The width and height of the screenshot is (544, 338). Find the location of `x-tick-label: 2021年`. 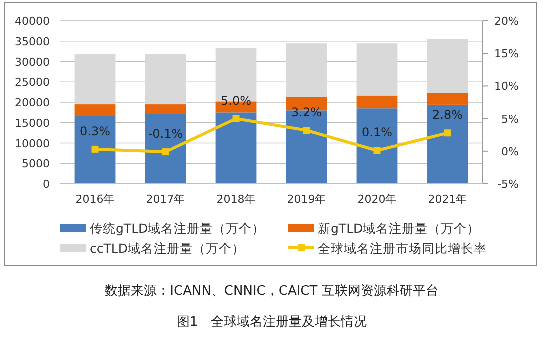

x-tick-label: 2021年 is located at coordinates (448, 199).